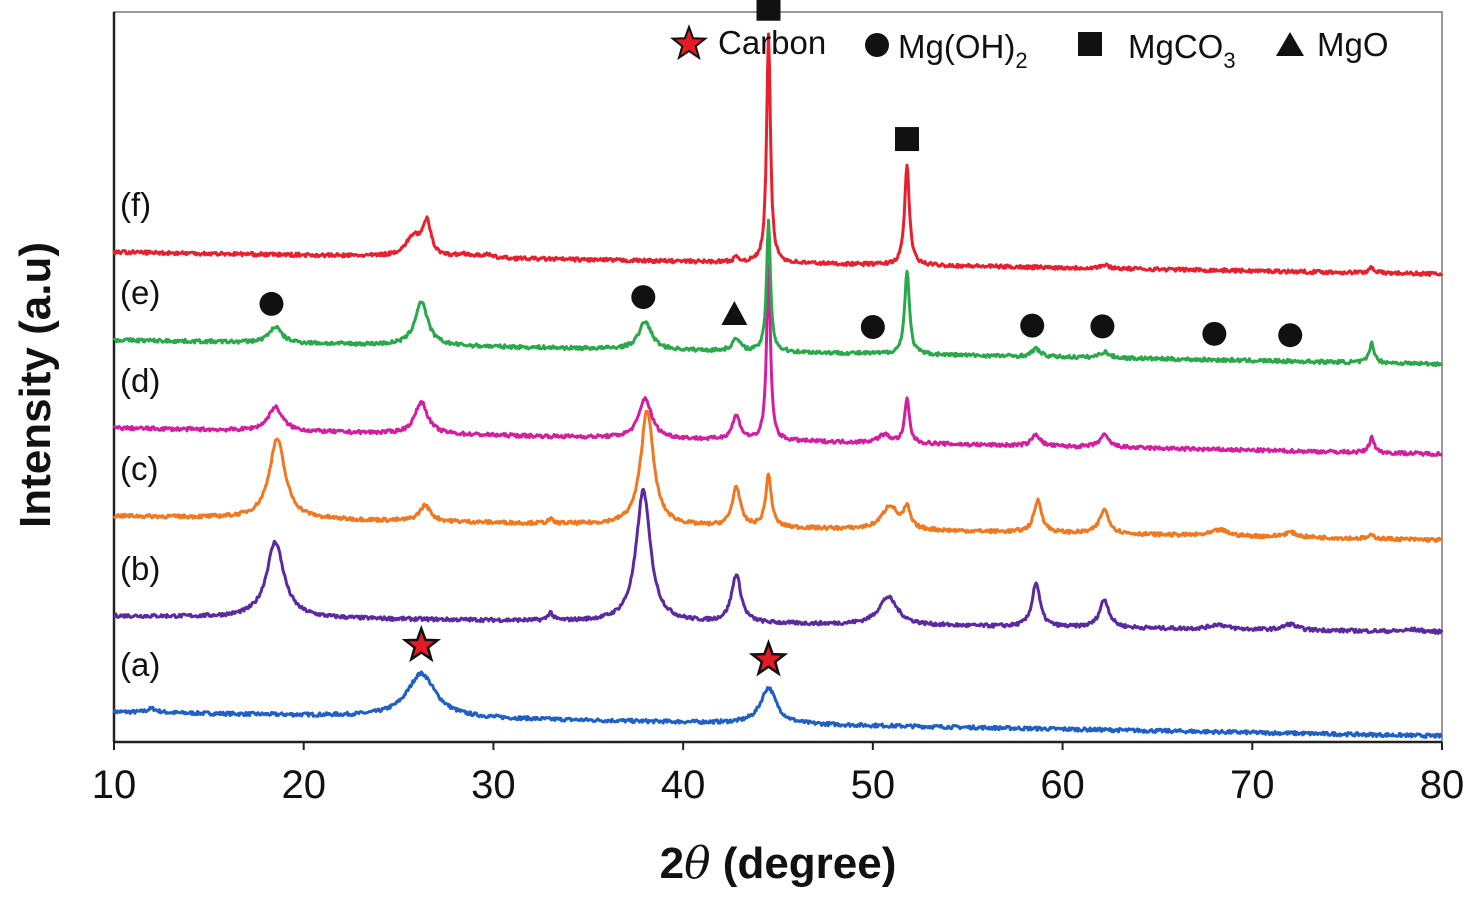 The image size is (1476, 900). What do you see at coordinates (697, 863) in the screenshot?
I see `x-axis-title-theta: θ` at bounding box center [697, 863].